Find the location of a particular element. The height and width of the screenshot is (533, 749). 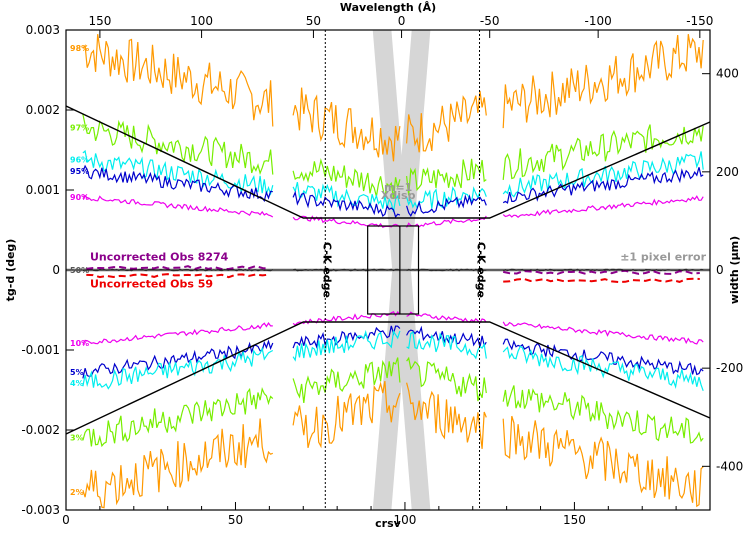

x-tick-label-1: 50 is located at coordinates (235, 520).